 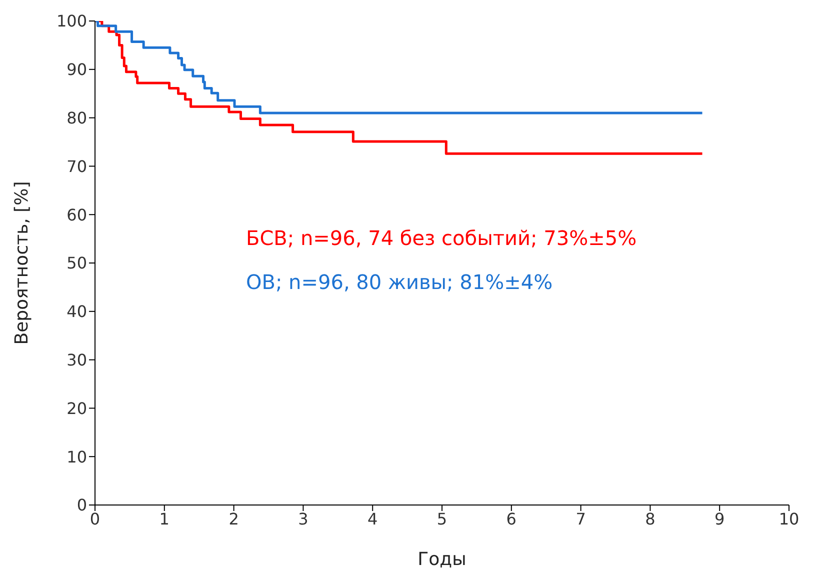 What do you see at coordinates (789, 518) in the screenshot?
I see `x-tick-label: 10` at bounding box center [789, 518].